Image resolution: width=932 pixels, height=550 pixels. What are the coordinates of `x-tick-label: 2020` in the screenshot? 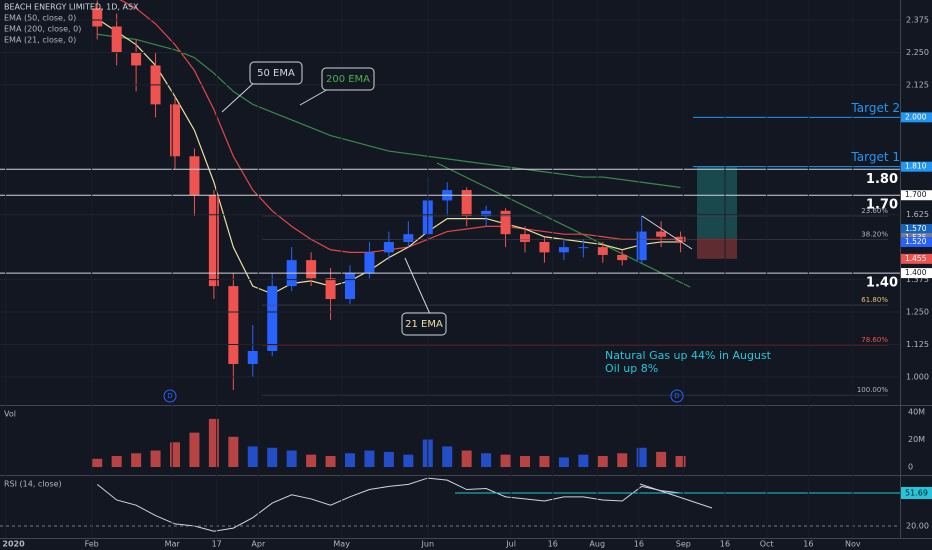 It's located at (13, 544).